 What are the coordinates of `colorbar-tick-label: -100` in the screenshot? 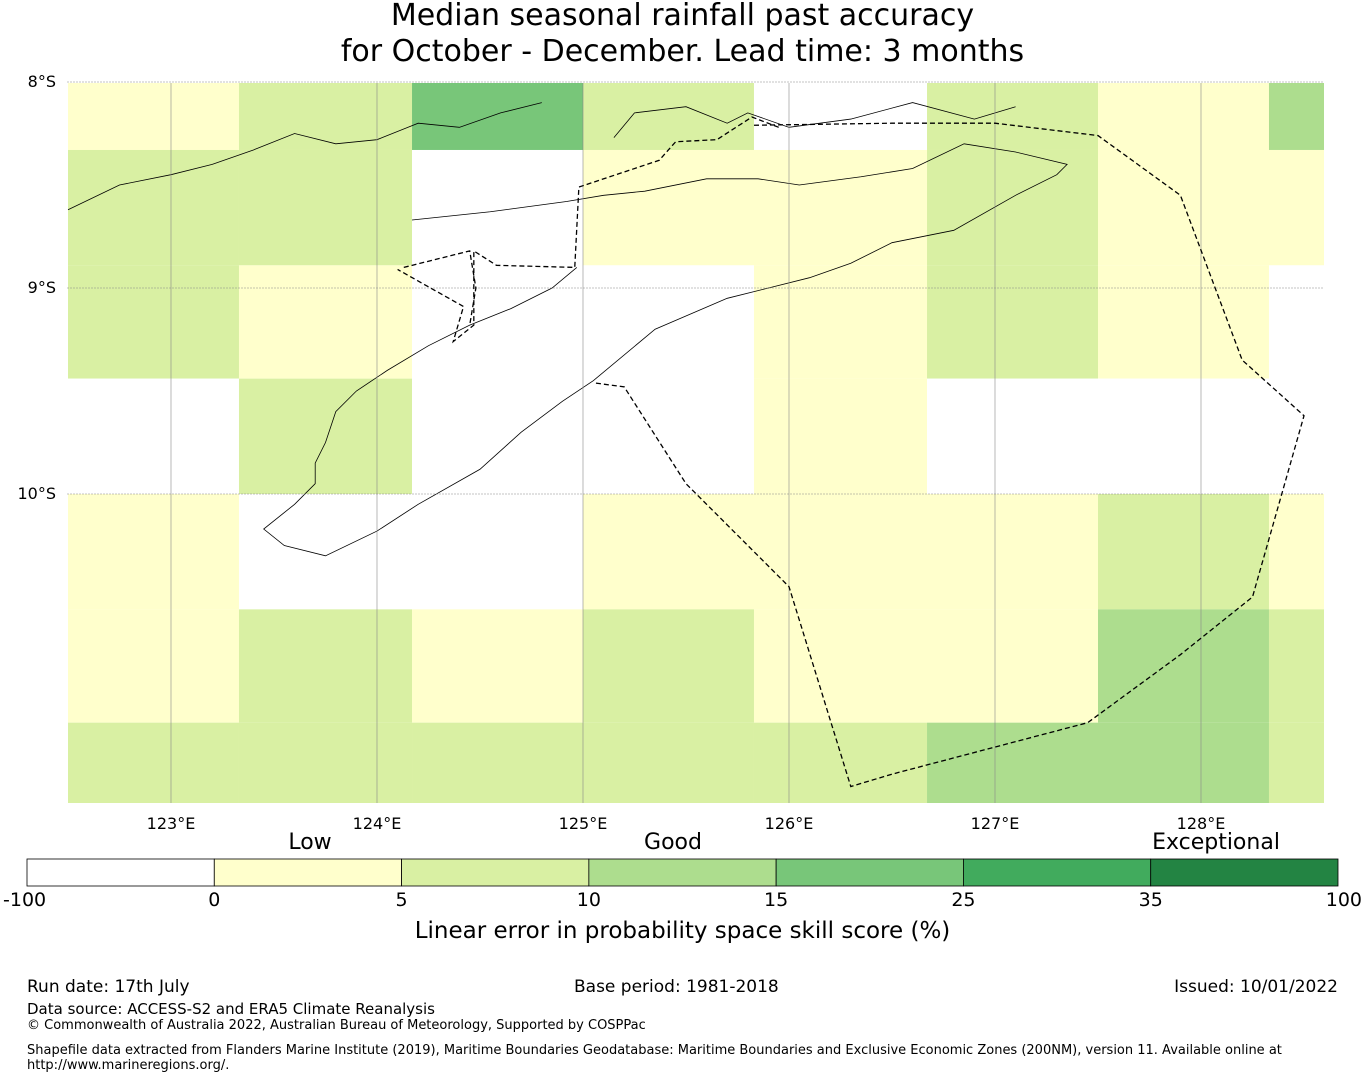 It's located at (25, 900).